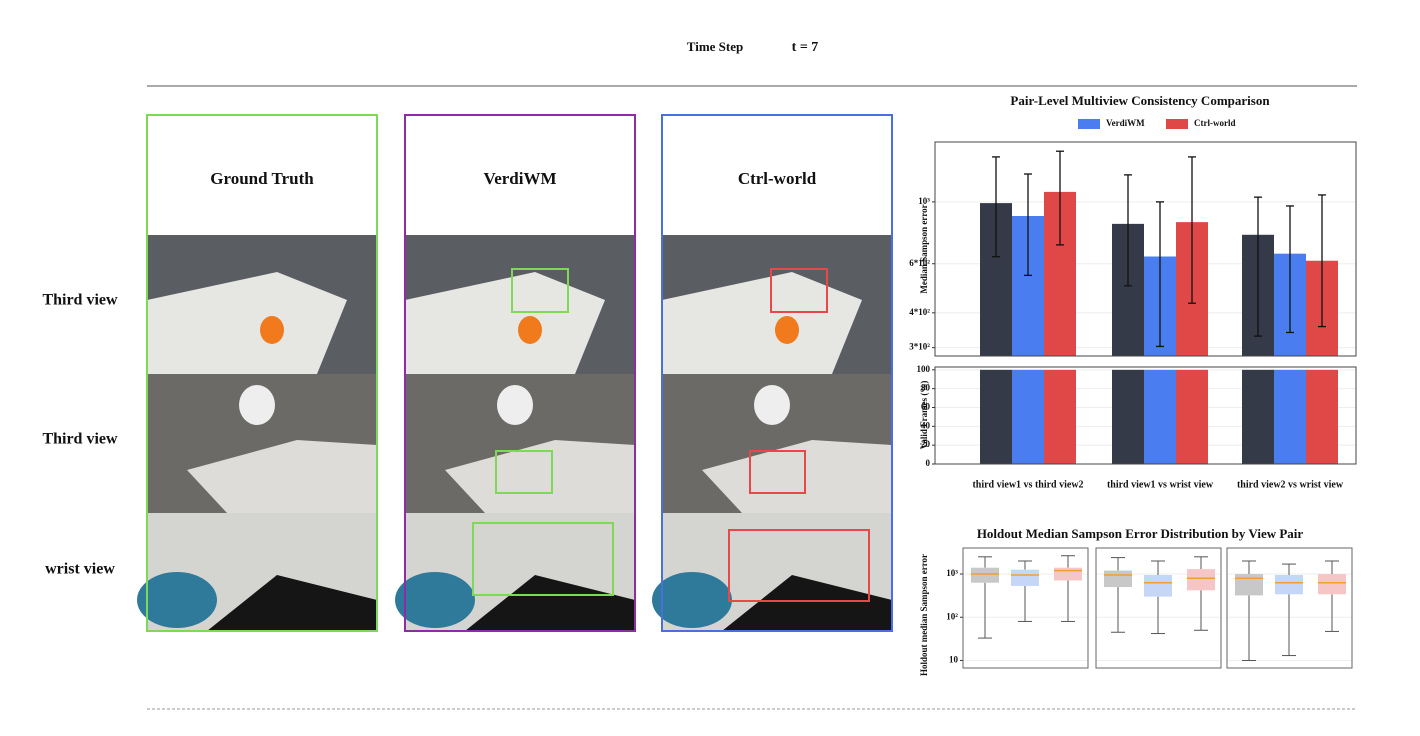 The width and height of the screenshot is (1420, 736). Describe the element at coordinates (926, 388) in the screenshot. I see `y-tick-label: 80` at that location.